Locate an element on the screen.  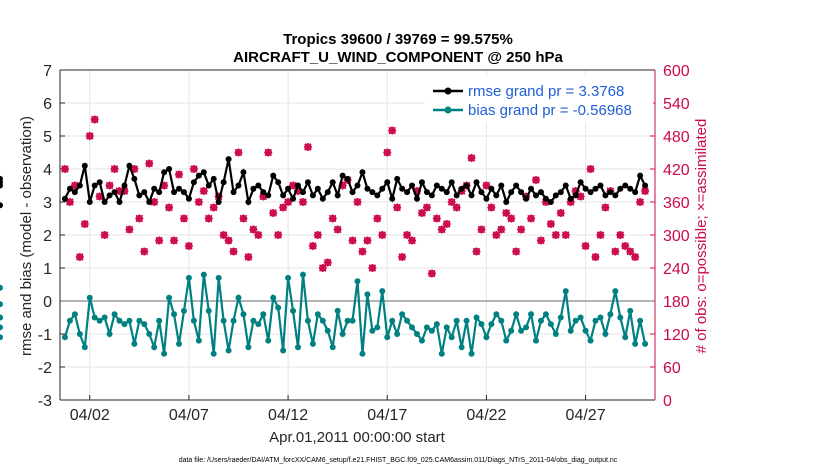
legend-bias-label: bias grand pr = -0.56968 is located at coordinates (550, 110).